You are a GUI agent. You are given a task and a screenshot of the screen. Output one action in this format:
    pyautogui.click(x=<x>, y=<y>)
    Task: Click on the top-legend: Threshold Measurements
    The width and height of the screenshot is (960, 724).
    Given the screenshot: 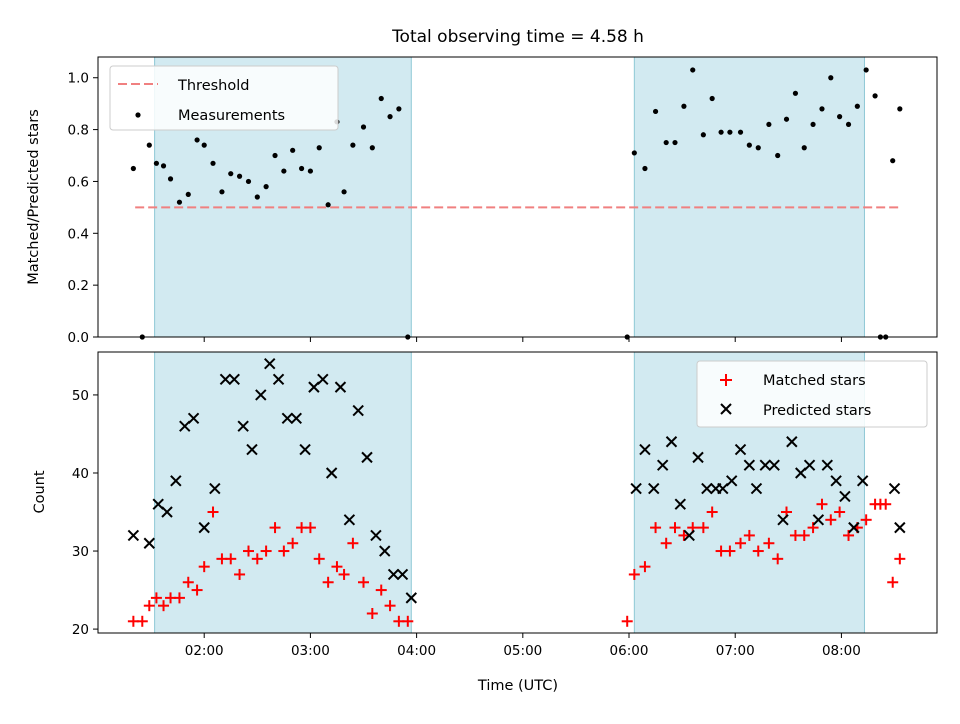 What is the action you would take?
    pyautogui.click(x=224, y=98)
    